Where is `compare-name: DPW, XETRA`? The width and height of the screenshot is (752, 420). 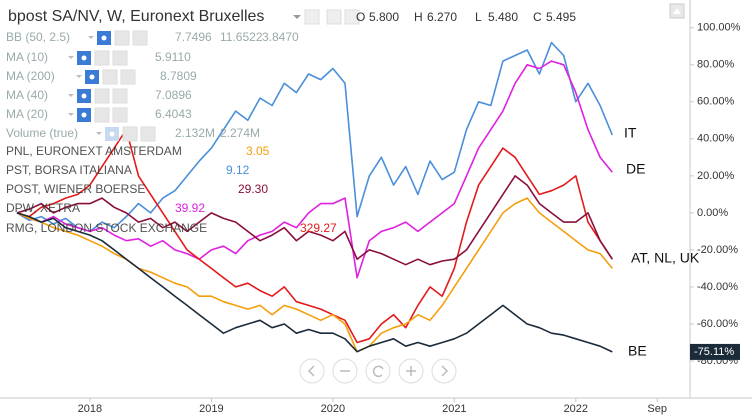 compare-name: DPW, XETRA is located at coordinates (43, 208).